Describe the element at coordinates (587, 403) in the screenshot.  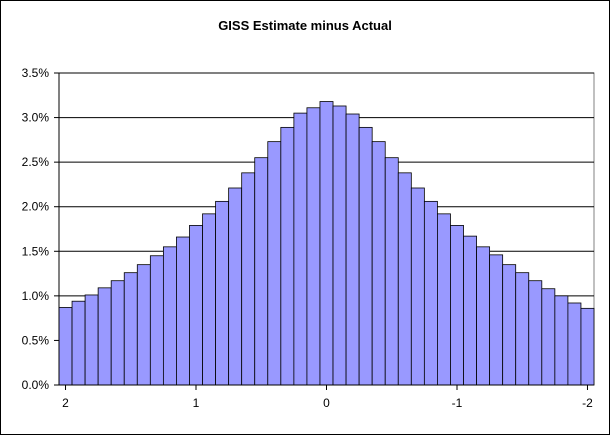
I see `x-tick-label: -2` at that location.